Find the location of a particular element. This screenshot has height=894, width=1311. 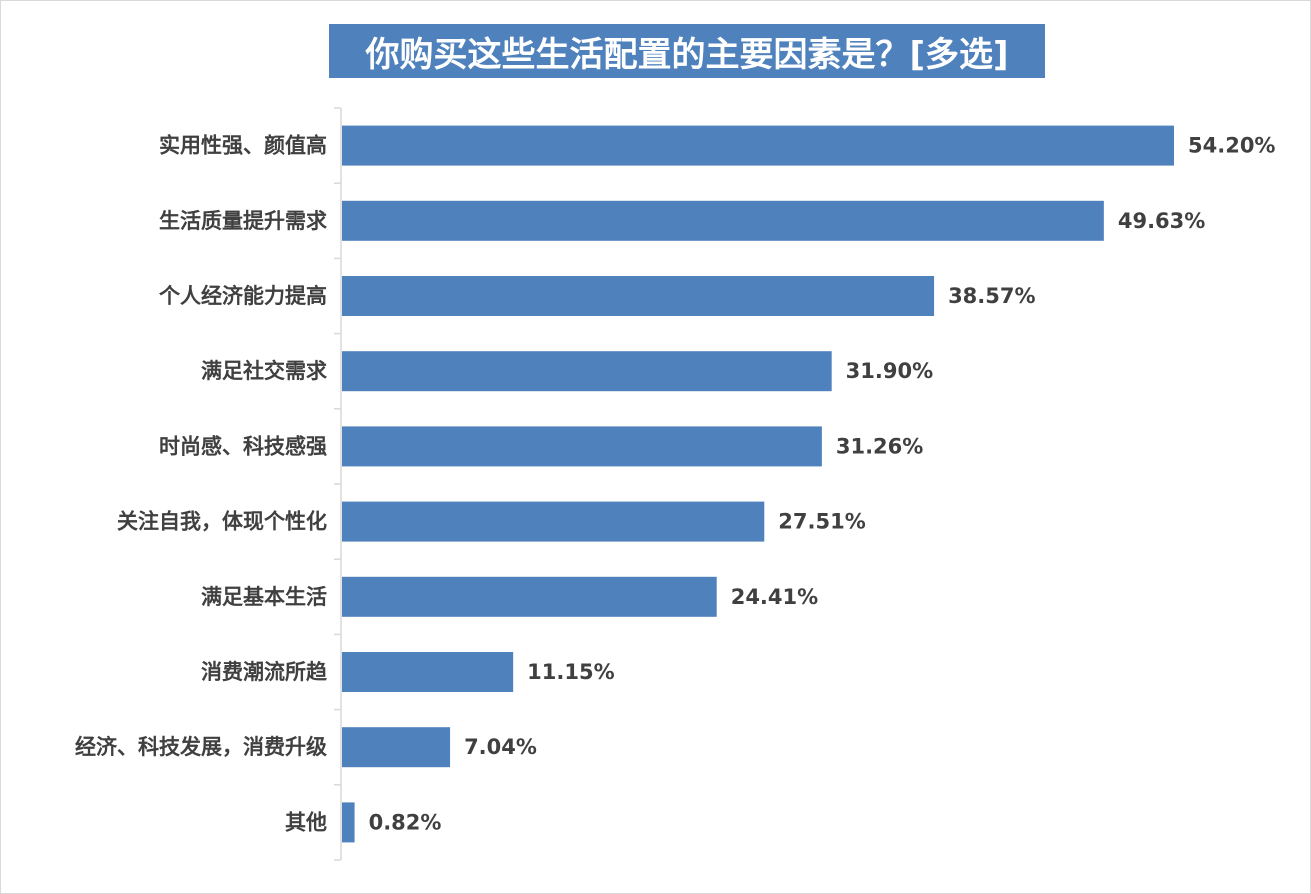

data-label: 49.63% is located at coordinates (1161, 221).